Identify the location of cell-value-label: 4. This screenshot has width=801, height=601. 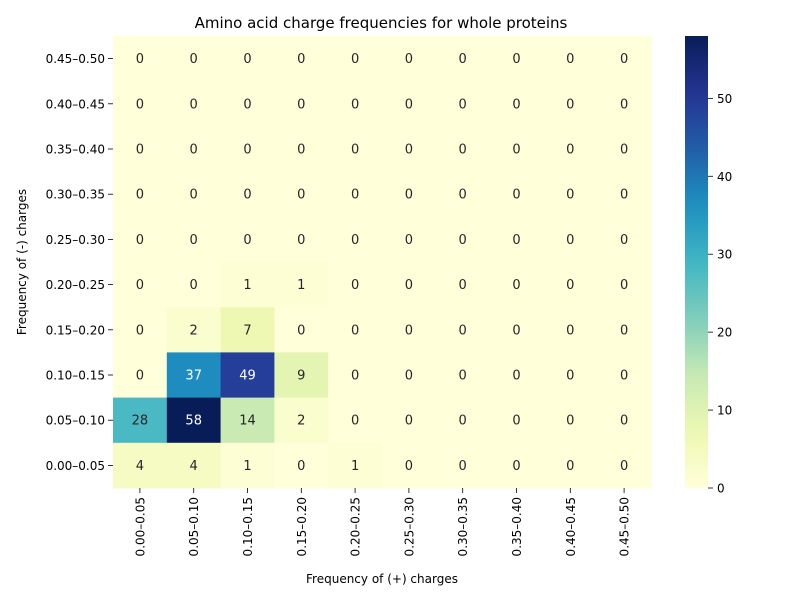
(194, 466).